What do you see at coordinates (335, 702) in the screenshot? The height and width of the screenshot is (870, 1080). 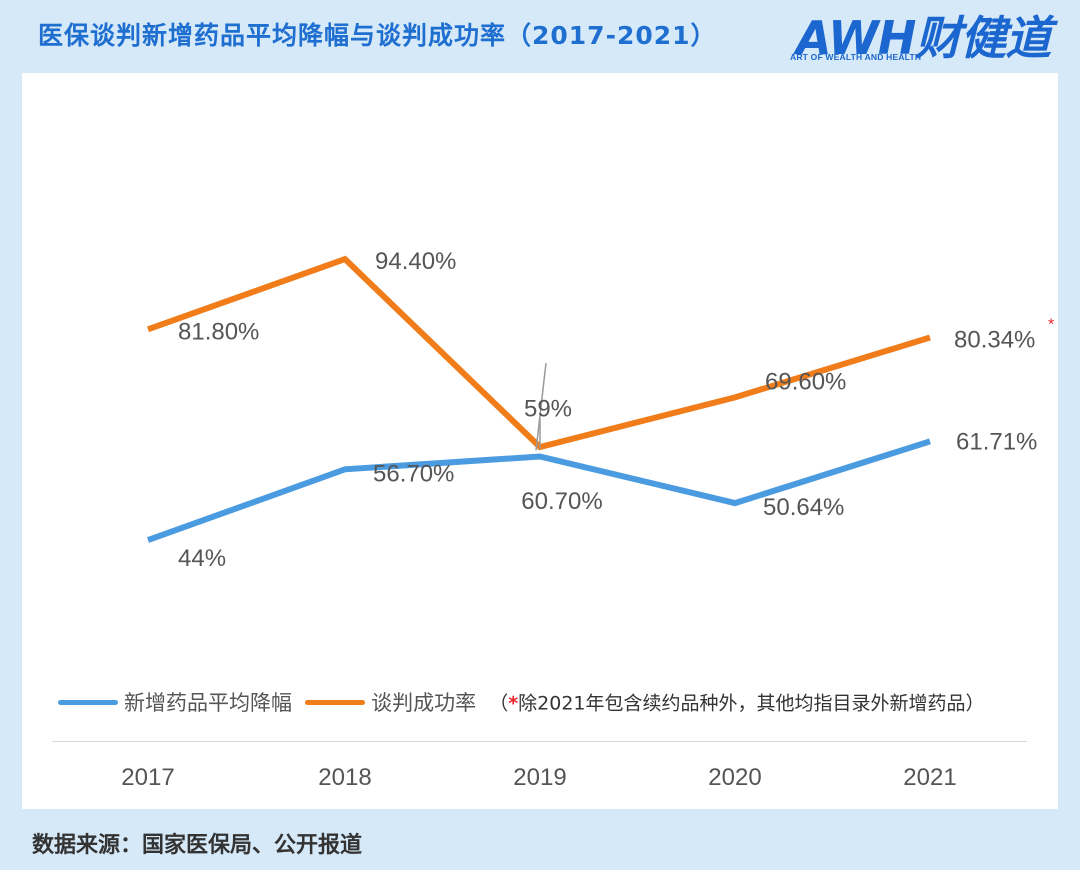 I see `legend-swatch-orange` at bounding box center [335, 702].